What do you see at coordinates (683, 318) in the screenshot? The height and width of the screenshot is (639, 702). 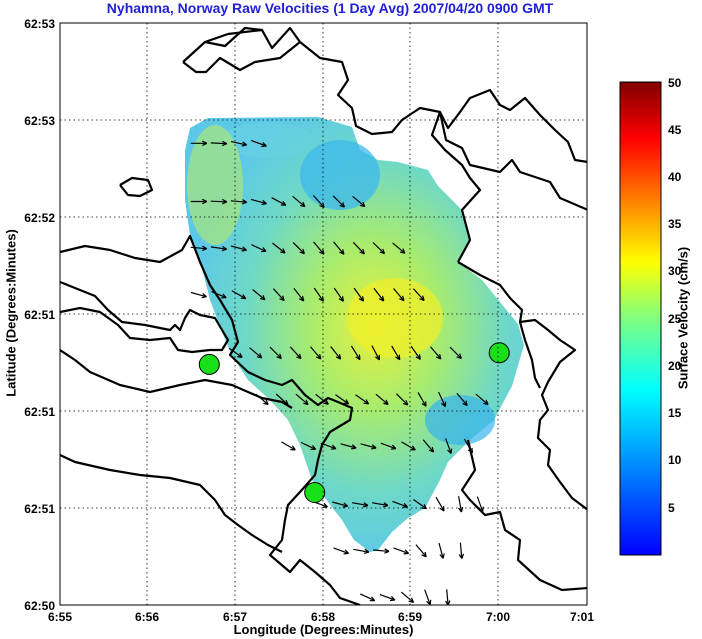 I see `colorbar-label: Surface Velocity (cm/s)` at bounding box center [683, 318].